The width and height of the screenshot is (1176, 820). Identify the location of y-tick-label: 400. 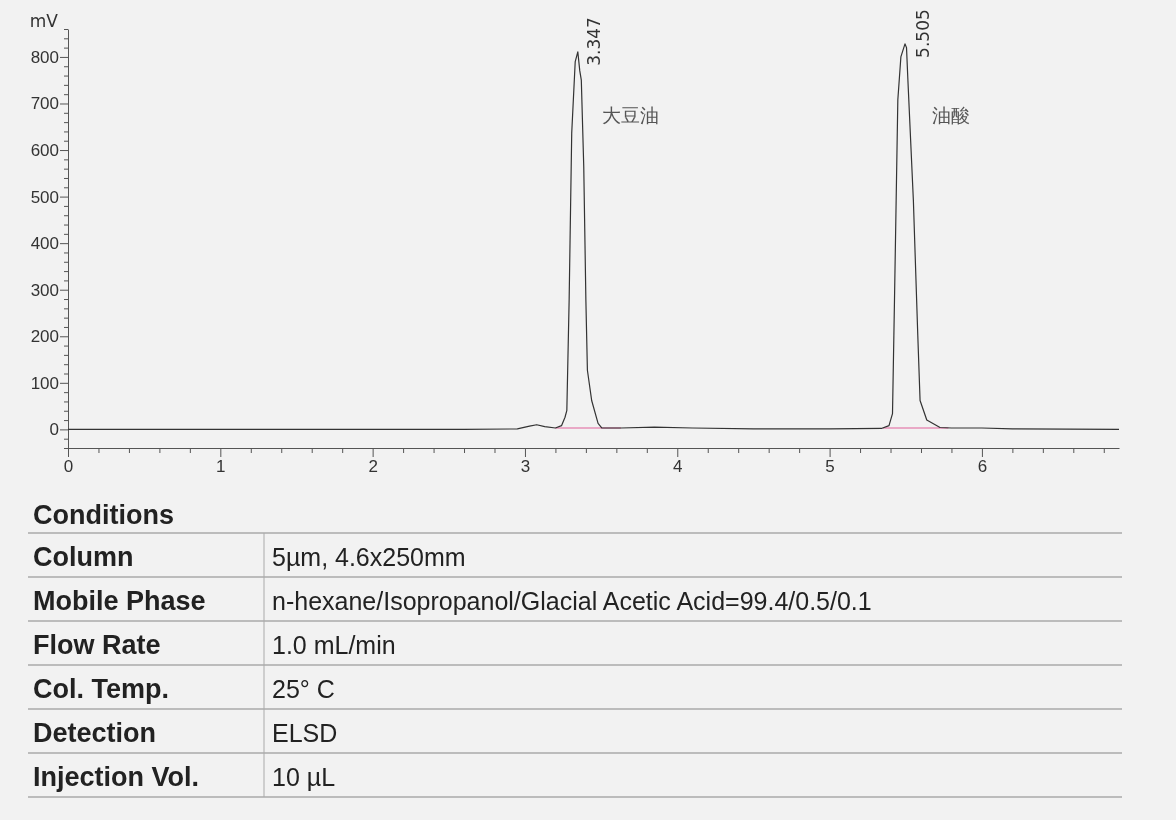
(44, 244).